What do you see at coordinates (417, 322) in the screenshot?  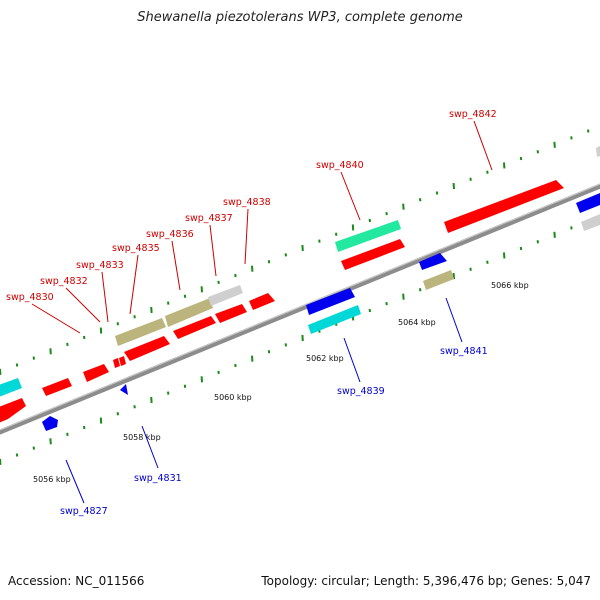 I see `kbp-label-5064: 5064 kbp` at bounding box center [417, 322].